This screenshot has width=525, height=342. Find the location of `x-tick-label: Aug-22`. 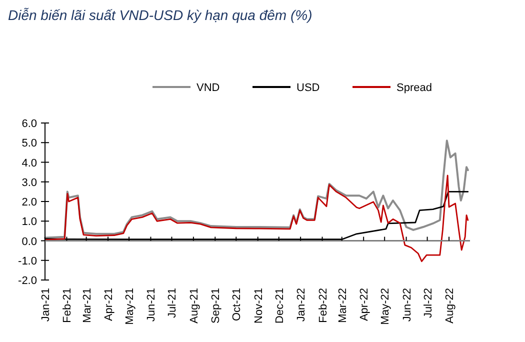

x-tick-label: Aug-22 is located at coordinates (450, 306).